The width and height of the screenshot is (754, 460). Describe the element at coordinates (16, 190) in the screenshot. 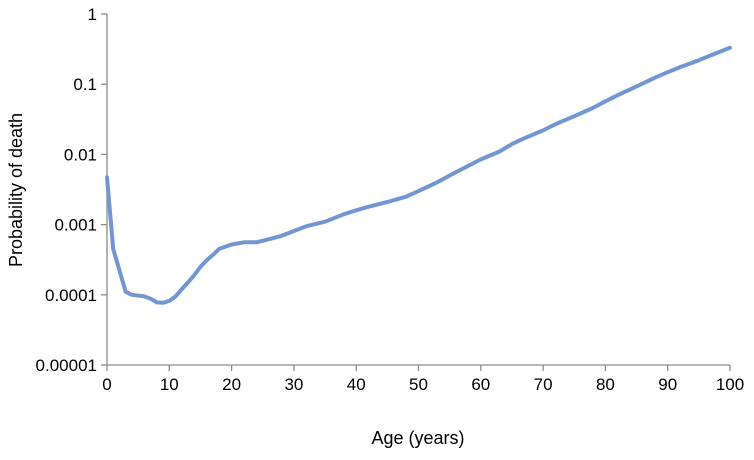

I see `y-axis-title: Probability of death` at that location.